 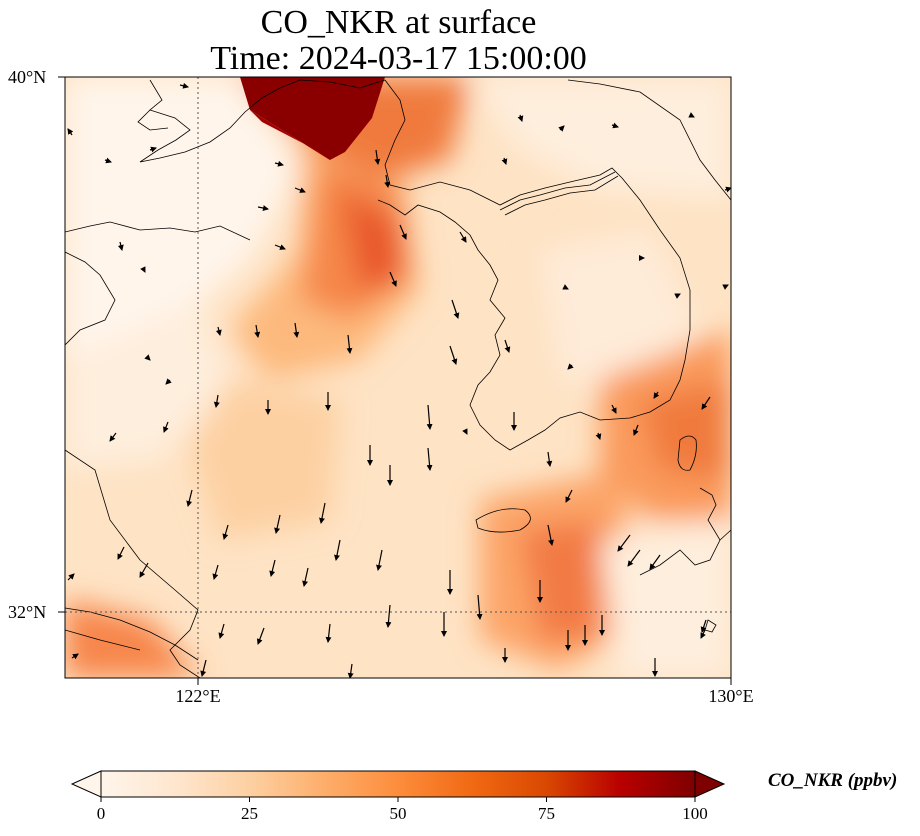 I want to click on colorbar-min-extend, so click(x=86, y=784).